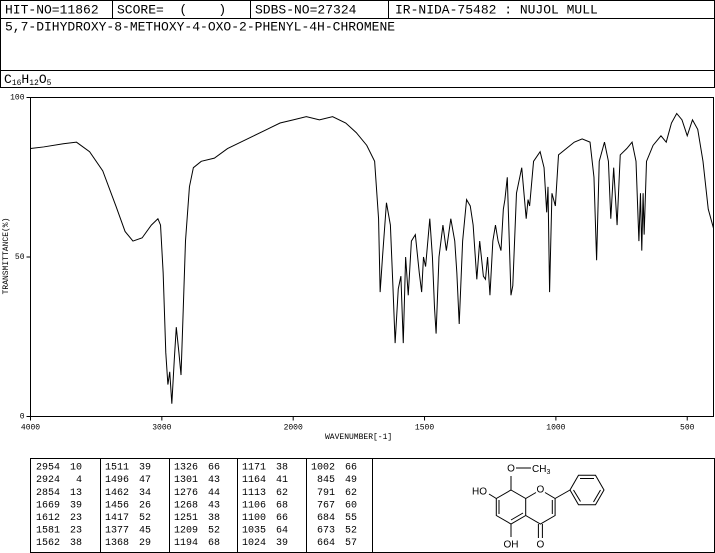 This screenshot has width=715, height=553. Describe the element at coordinates (48, 480) in the screenshot. I see `peak-wavenumber: 2924` at that location.